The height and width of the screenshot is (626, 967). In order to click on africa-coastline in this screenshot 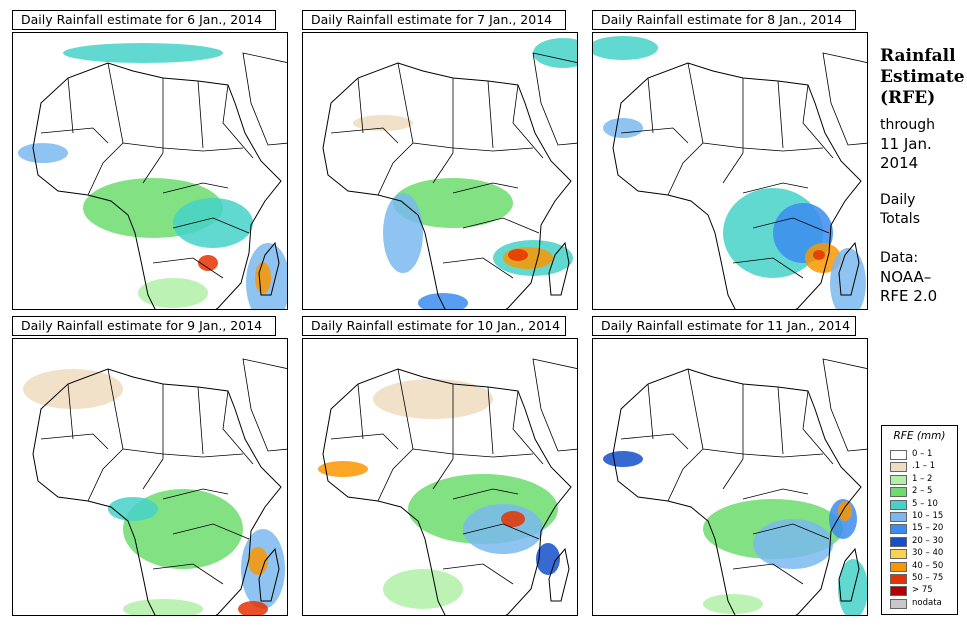, I will do `click(737, 185)`.